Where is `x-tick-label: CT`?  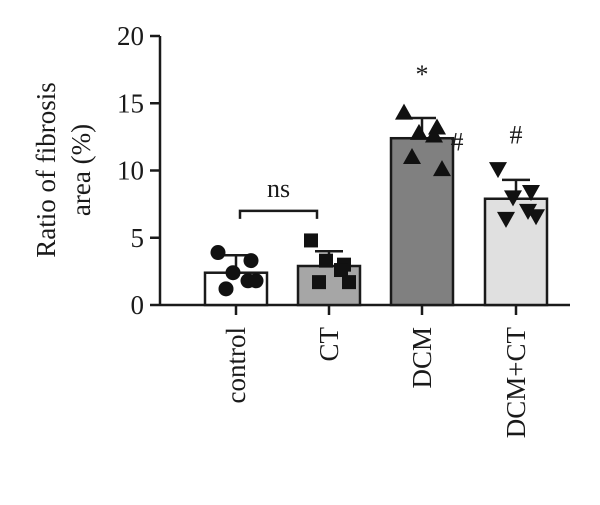
x-tick-label: CT is located at coordinates (329, 344).